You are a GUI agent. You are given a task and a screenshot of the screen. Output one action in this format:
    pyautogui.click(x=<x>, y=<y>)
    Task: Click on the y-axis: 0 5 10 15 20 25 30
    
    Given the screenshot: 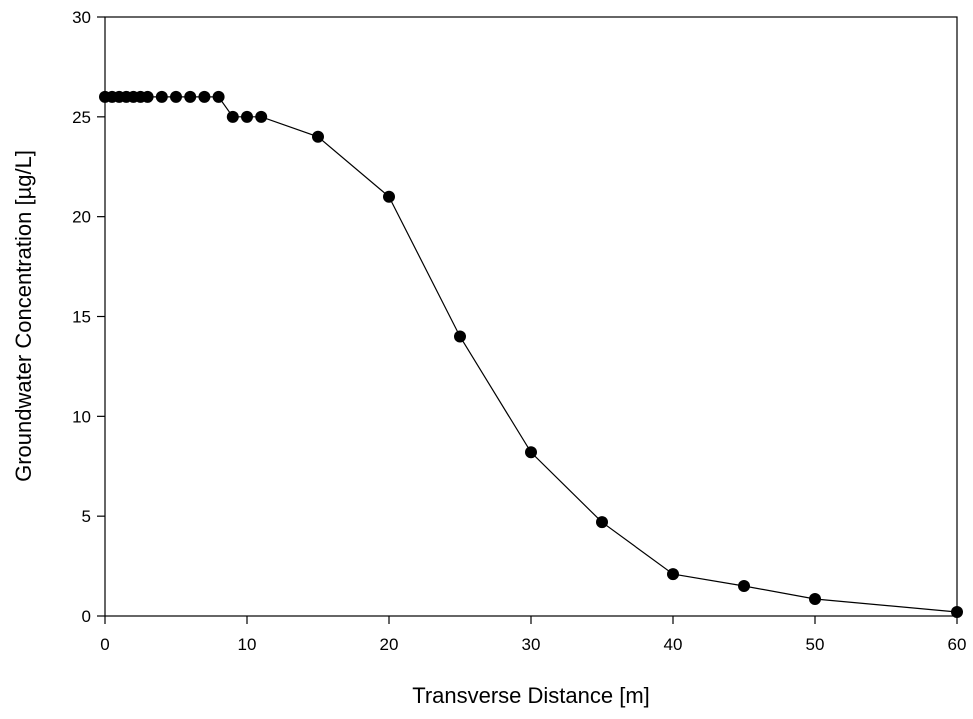 What is the action you would take?
    pyautogui.click(x=88, y=317)
    